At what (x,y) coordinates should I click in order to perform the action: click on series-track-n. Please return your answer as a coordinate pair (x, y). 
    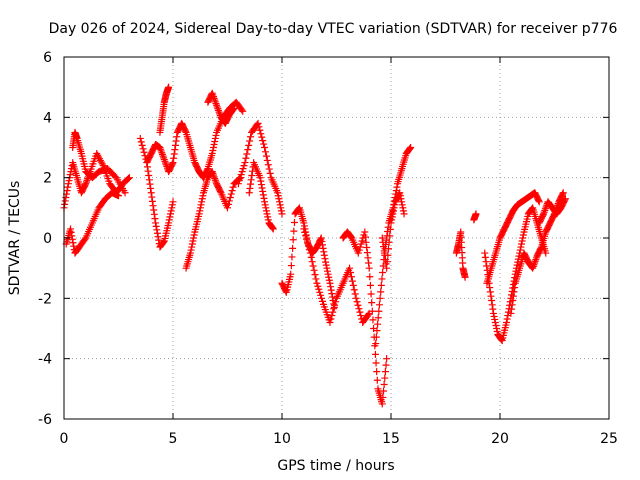
    Looking at the image, I should click on (365, 318).